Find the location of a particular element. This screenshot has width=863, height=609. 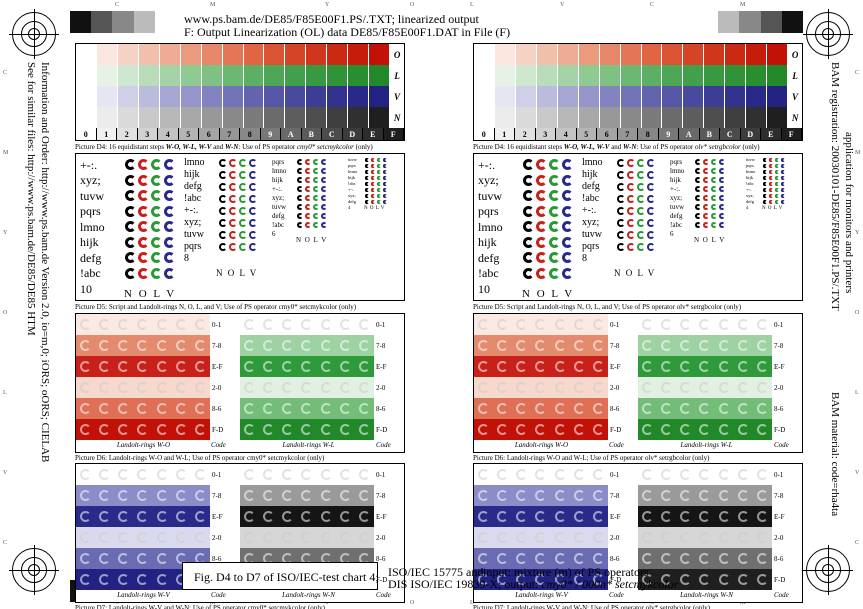

edge-letter-bottom: L is located at coordinates (472, 603).